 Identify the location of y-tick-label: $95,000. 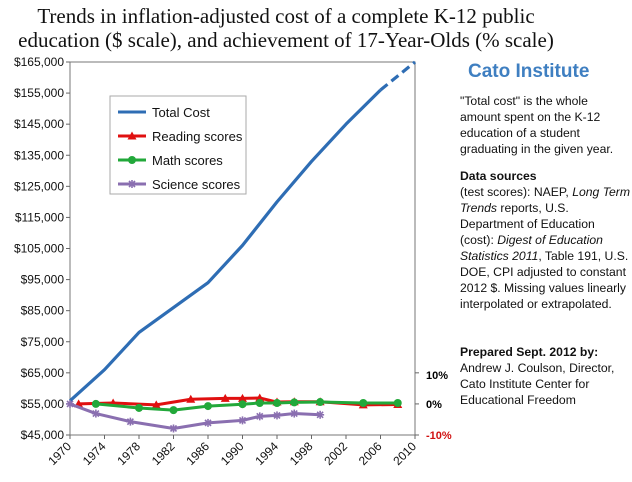
(43, 280).